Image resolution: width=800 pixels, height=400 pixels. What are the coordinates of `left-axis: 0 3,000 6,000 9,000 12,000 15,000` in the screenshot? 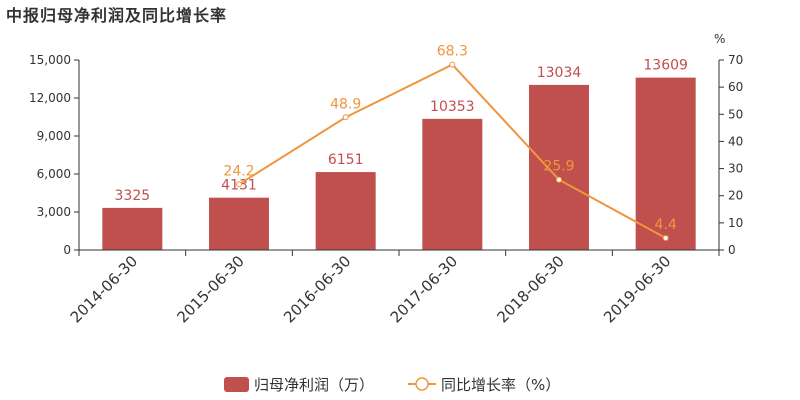 It's located at (54, 155).